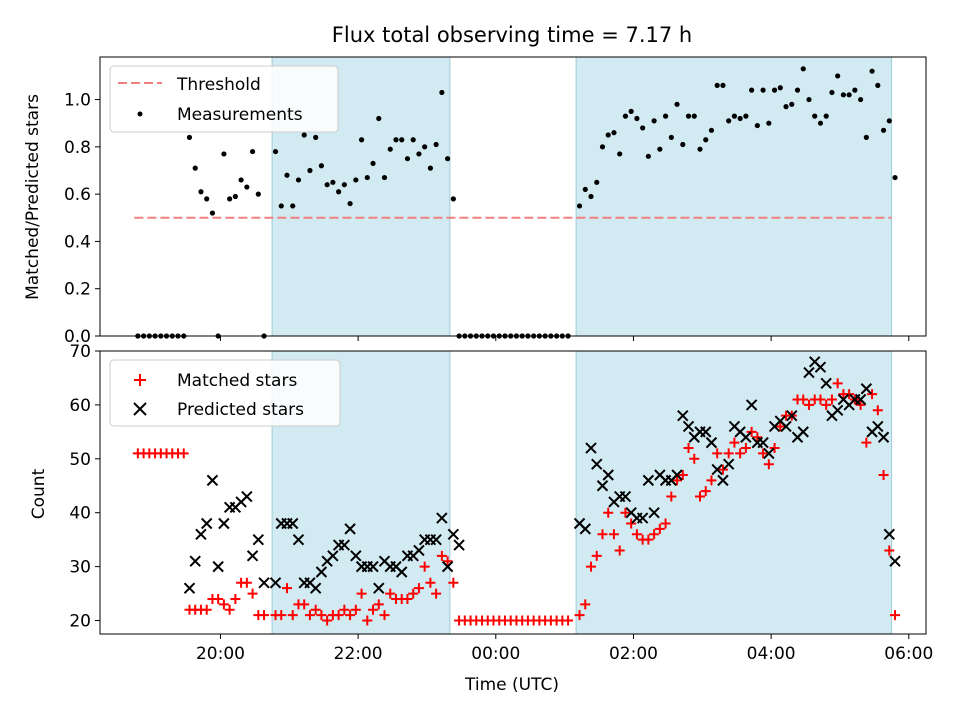  Describe the element at coordinates (564, 338) in the screenshot. I see `top-x-ticks` at that location.